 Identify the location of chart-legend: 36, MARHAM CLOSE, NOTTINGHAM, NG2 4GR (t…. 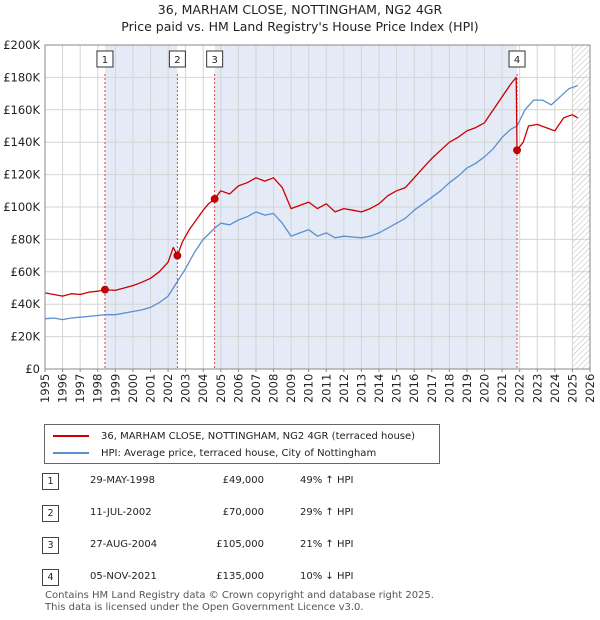
(242, 444).